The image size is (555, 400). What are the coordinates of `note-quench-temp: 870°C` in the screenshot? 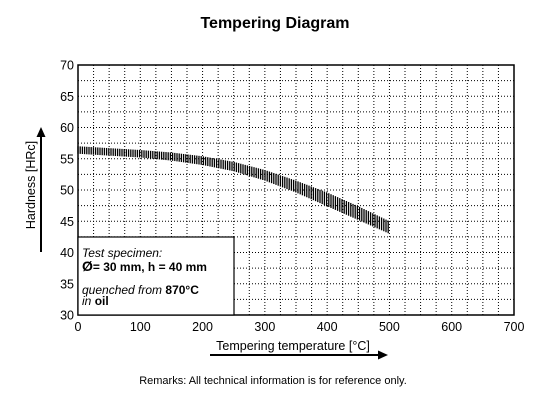 It's located at (182, 290).